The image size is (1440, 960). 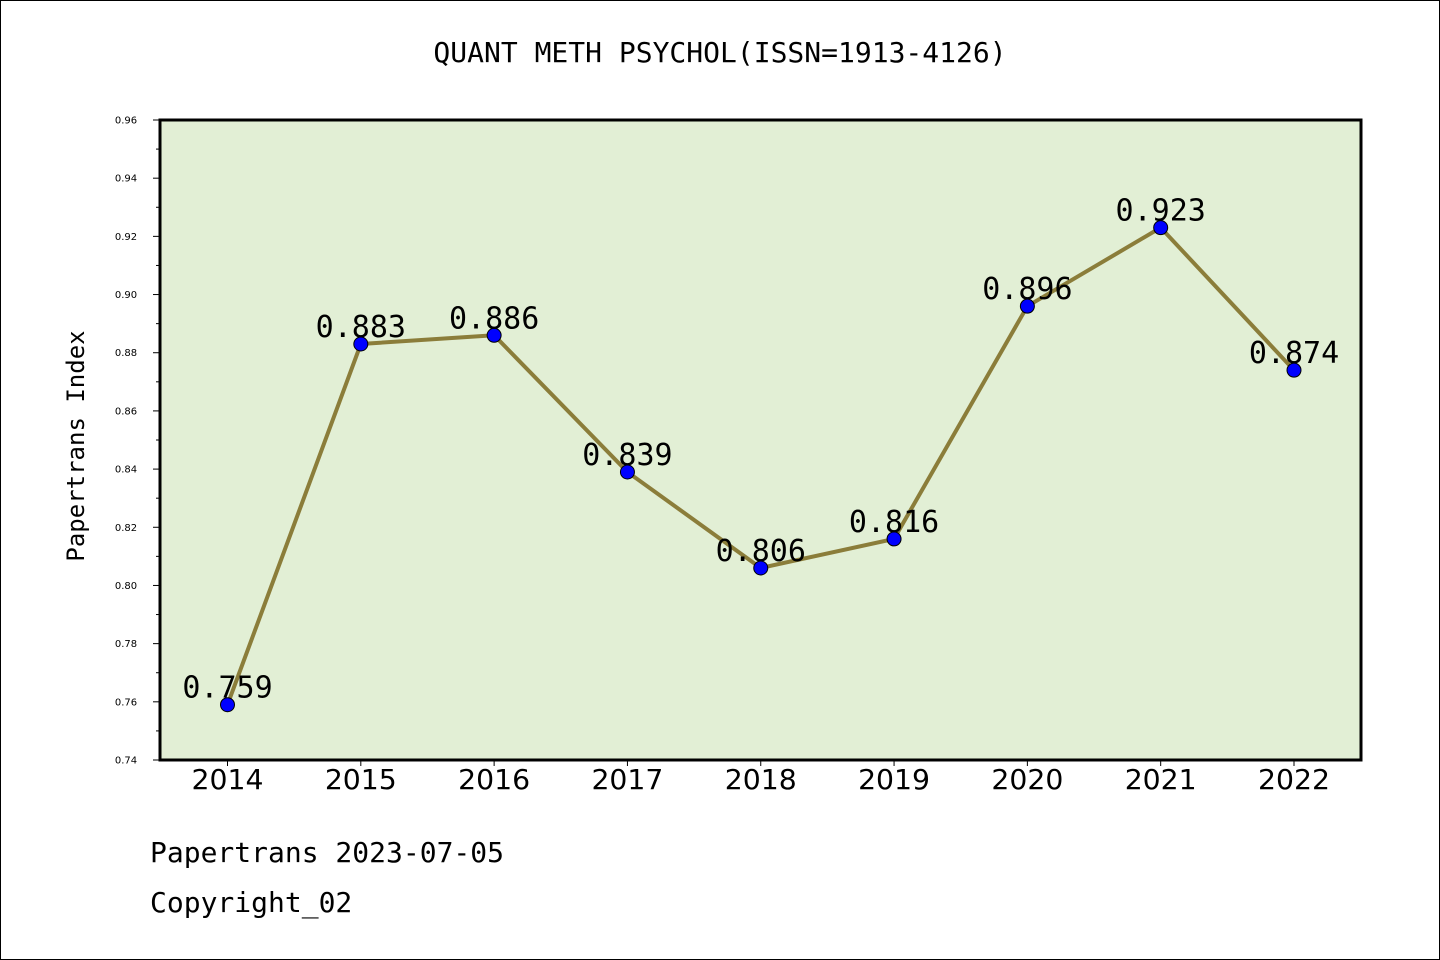 What do you see at coordinates (494, 318) in the screenshot?
I see `data-label: 0.886` at bounding box center [494, 318].